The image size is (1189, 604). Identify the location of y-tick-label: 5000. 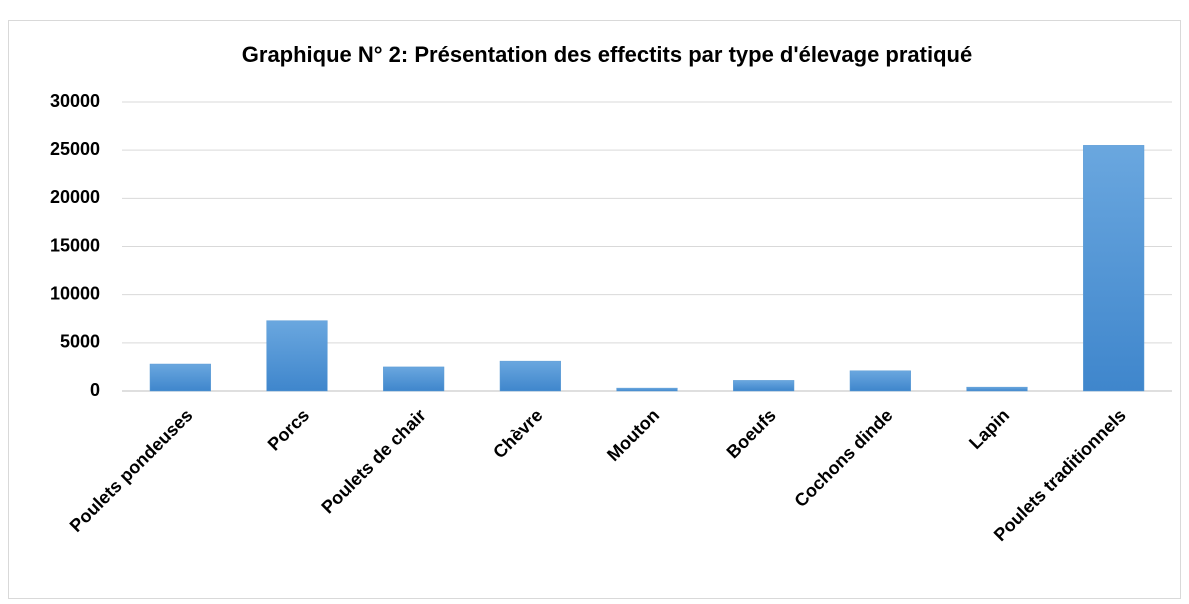
(80, 342).